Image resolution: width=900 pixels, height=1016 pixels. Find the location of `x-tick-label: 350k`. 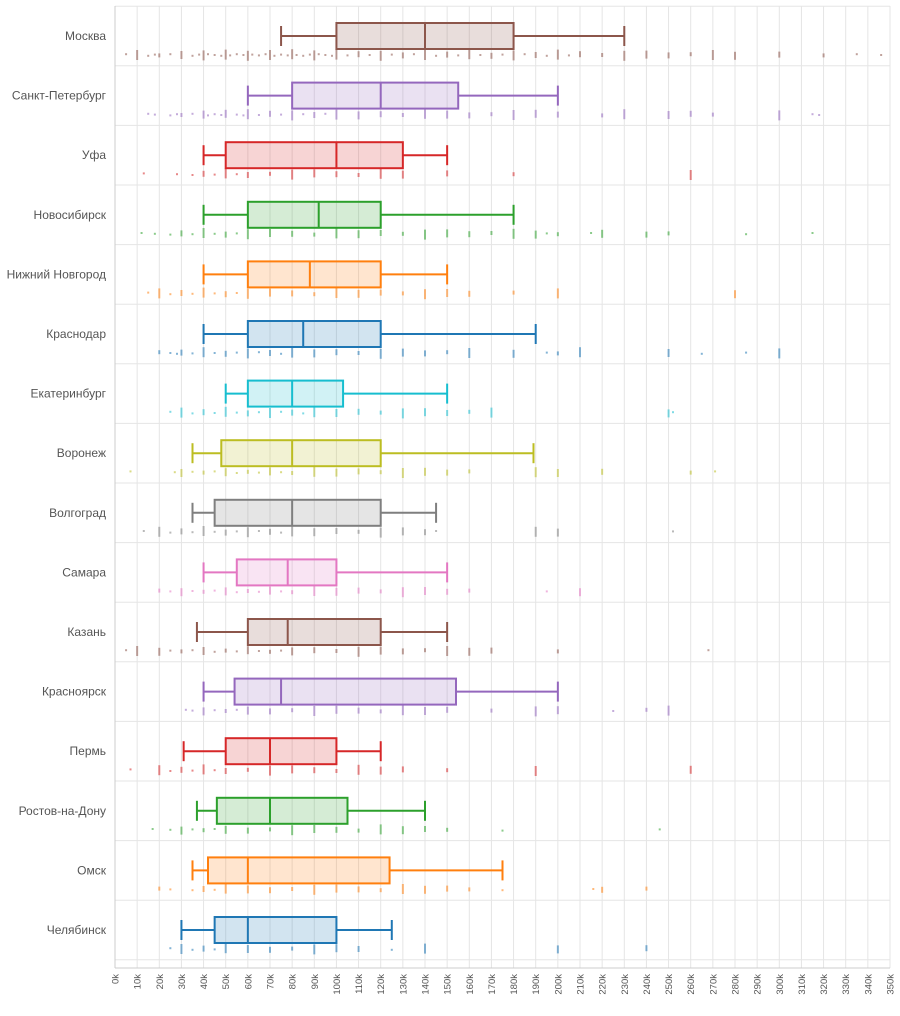

x-tick-label: 350k is located at coordinates (891, 984).